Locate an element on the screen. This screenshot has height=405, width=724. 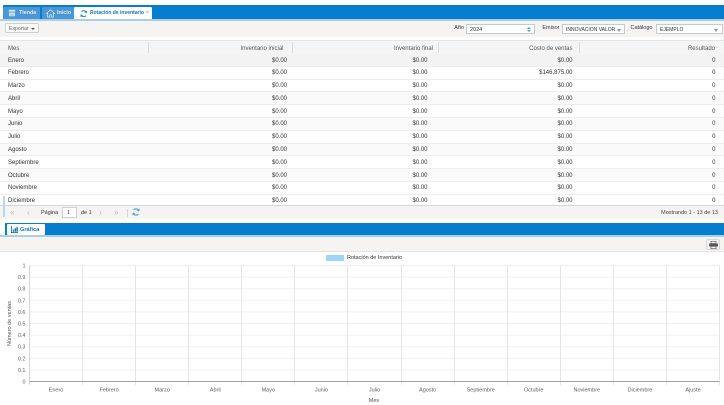
svg-text: Junio is located at coordinates (321, 390).